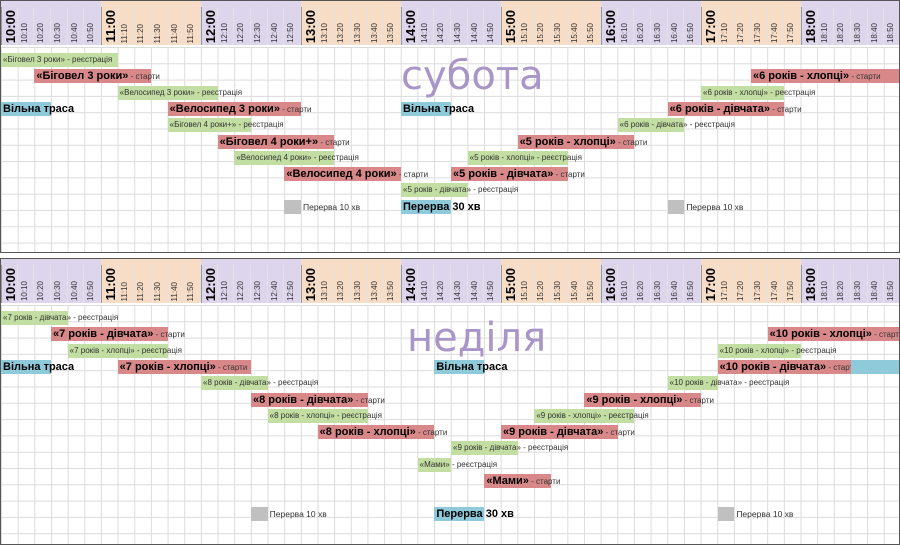 Image resolution: width=900 pixels, height=545 pixels. I want to click on event-title: «Велосипед 4 роки», so click(274, 157).